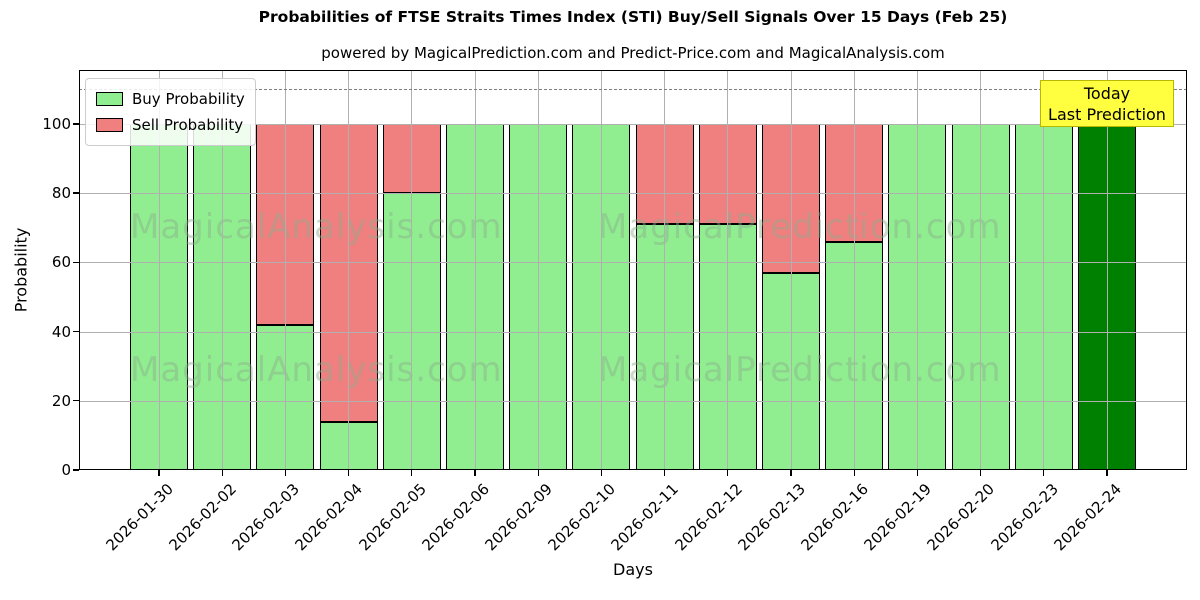  Describe the element at coordinates (1024, 517) in the screenshot. I see `x-tick-label: 2026-02-23` at that location.